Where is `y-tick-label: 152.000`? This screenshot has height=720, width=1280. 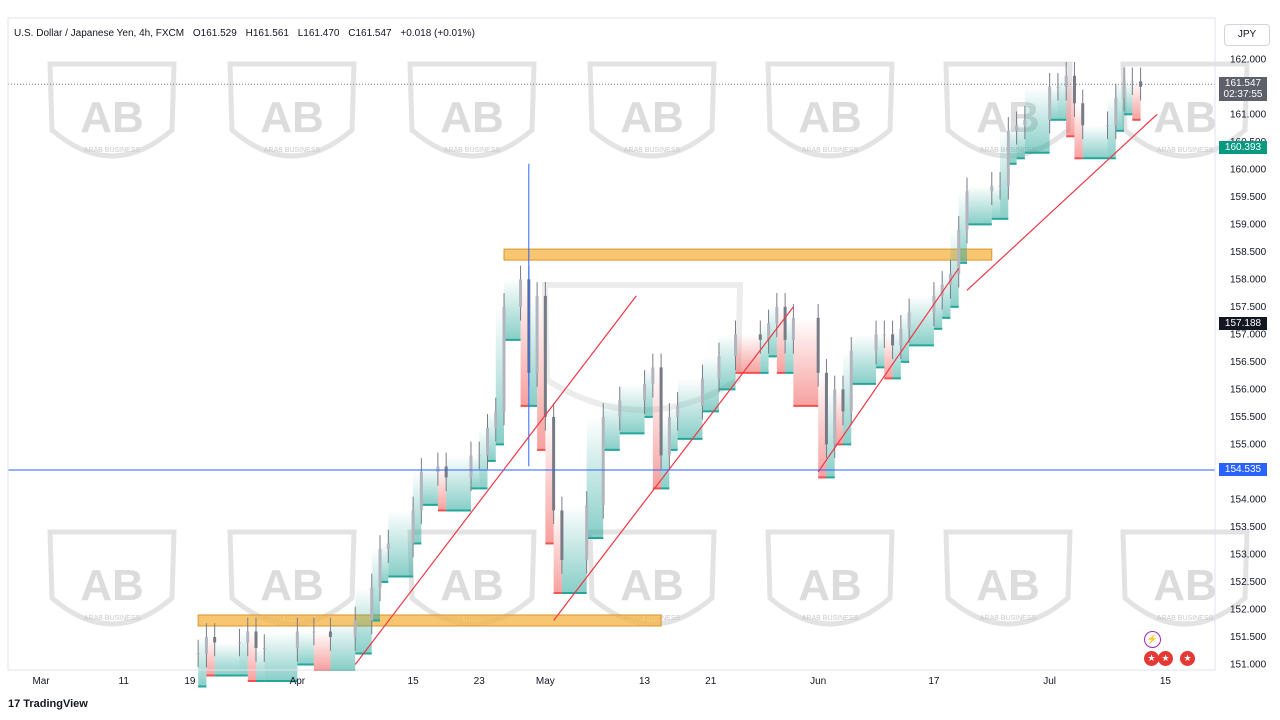
y-tick-label: 152.000 is located at coordinates (1248, 609).